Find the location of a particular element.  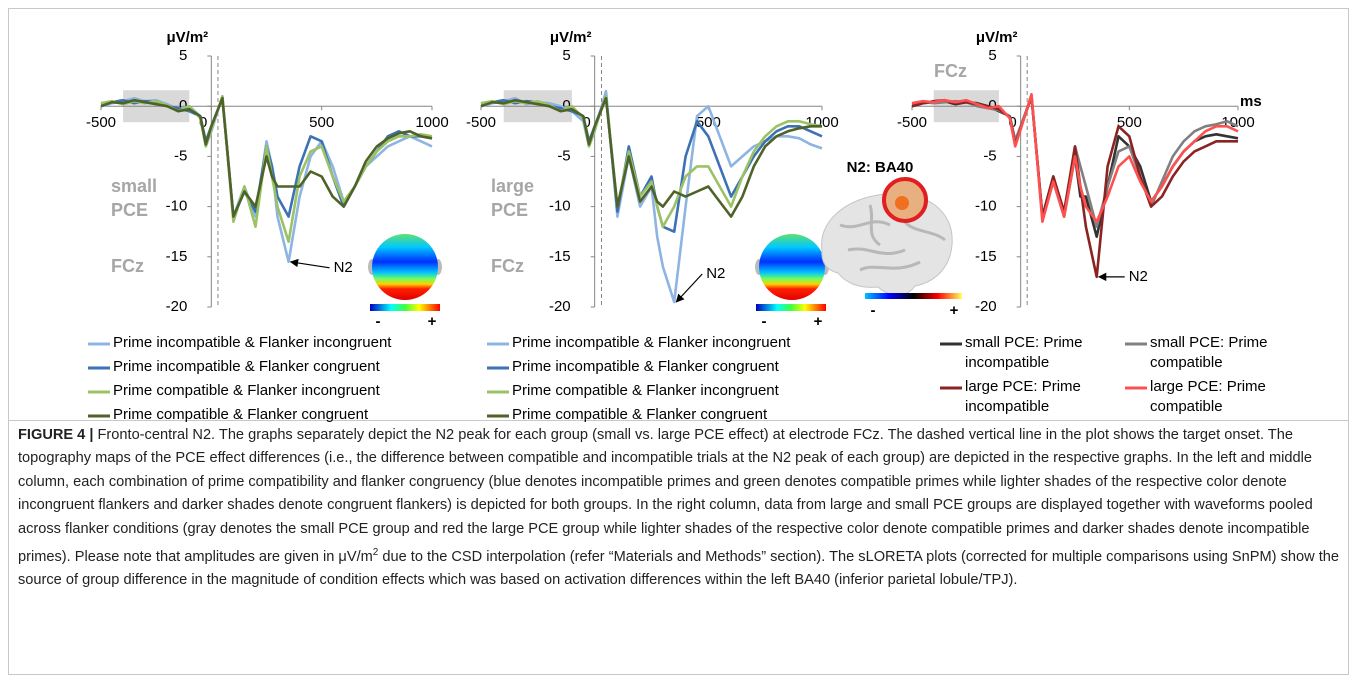

brain-label: N2: BA40 is located at coordinates (880, 167).